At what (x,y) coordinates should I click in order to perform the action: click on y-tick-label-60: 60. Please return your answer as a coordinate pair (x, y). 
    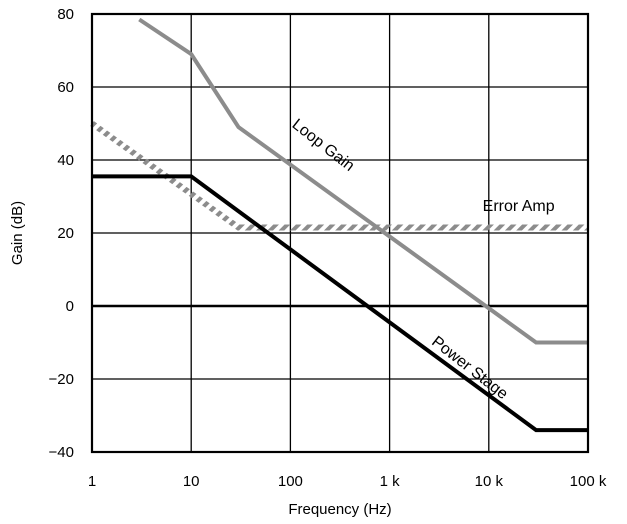
    Looking at the image, I should click on (65, 87).